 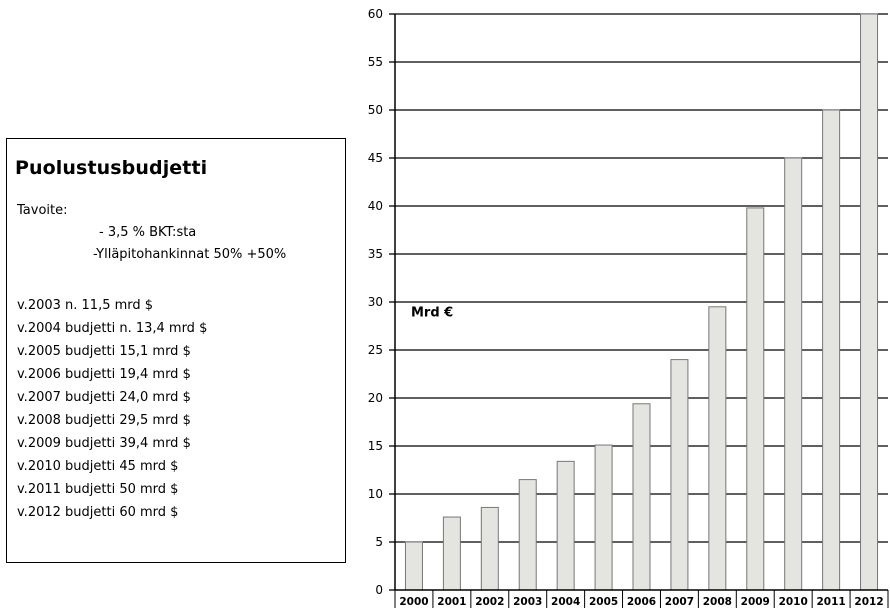 I want to click on budget-line: v.2004 budjetti n. 13,4 mrd $, so click(x=112, y=328).